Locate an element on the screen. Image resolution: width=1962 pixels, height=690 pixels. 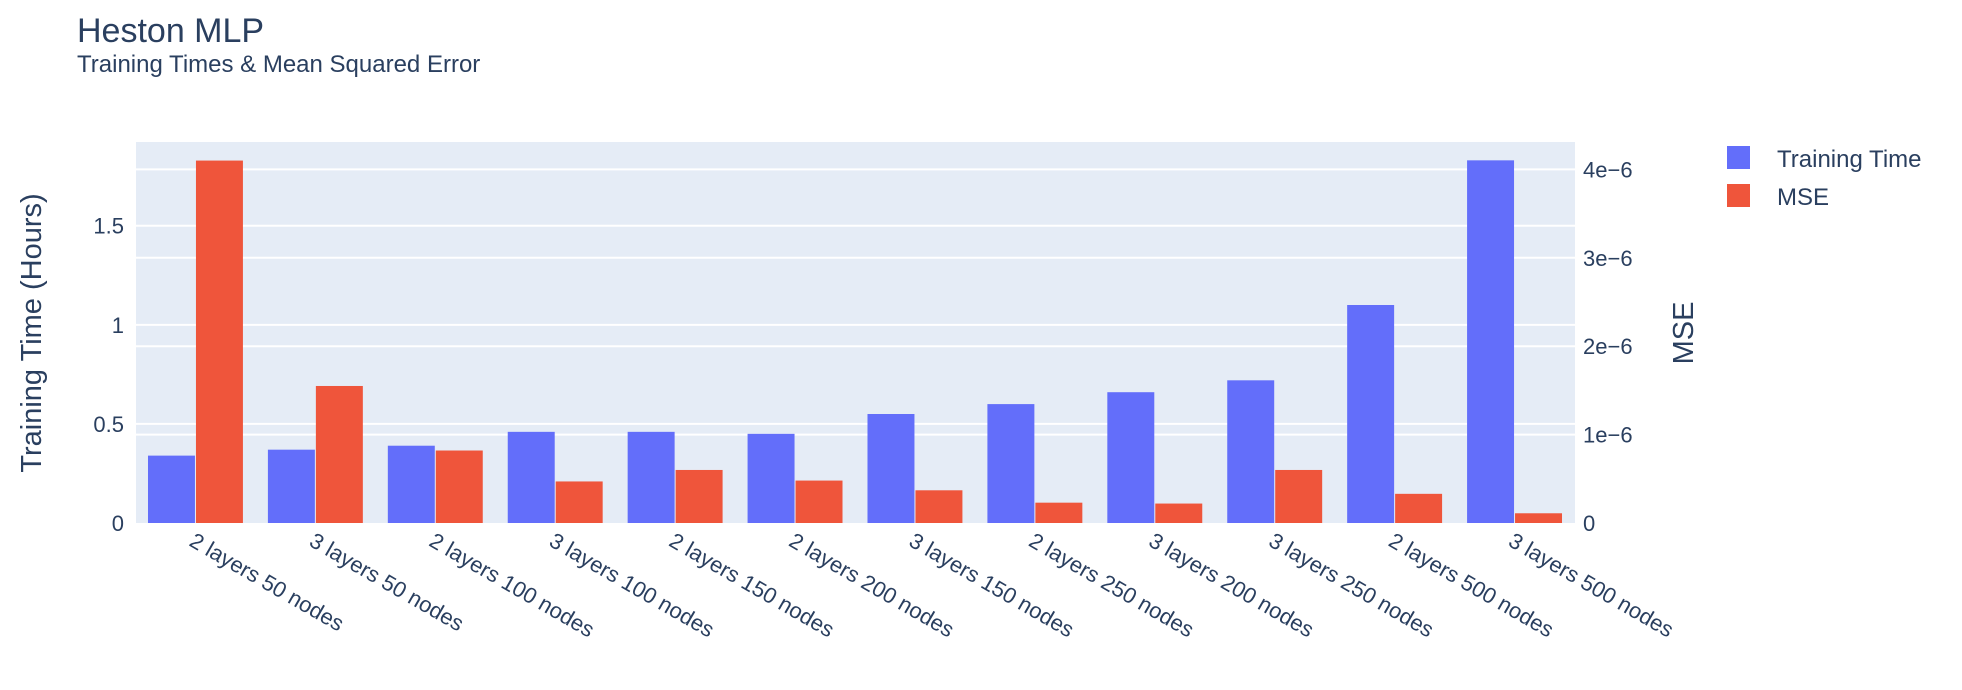
legend-item: MSE is located at coordinates (1778, 197).